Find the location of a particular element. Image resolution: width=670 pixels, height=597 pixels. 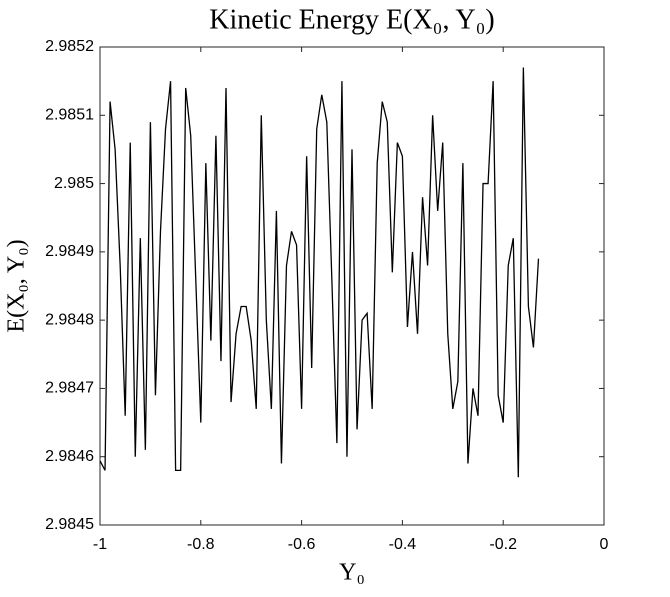

x-tick-label: -0.2 is located at coordinates (503, 544).